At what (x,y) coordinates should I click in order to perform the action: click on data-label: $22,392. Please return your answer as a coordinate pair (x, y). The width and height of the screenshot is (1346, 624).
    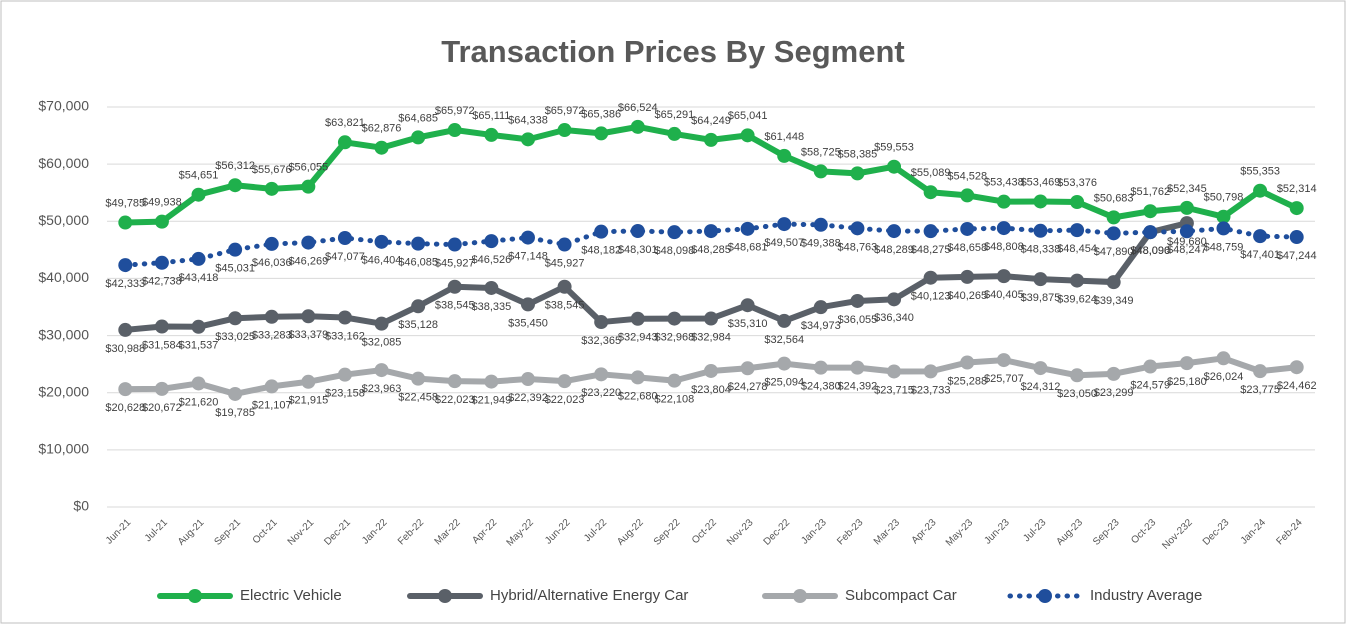
    Looking at the image, I should click on (528, 398).